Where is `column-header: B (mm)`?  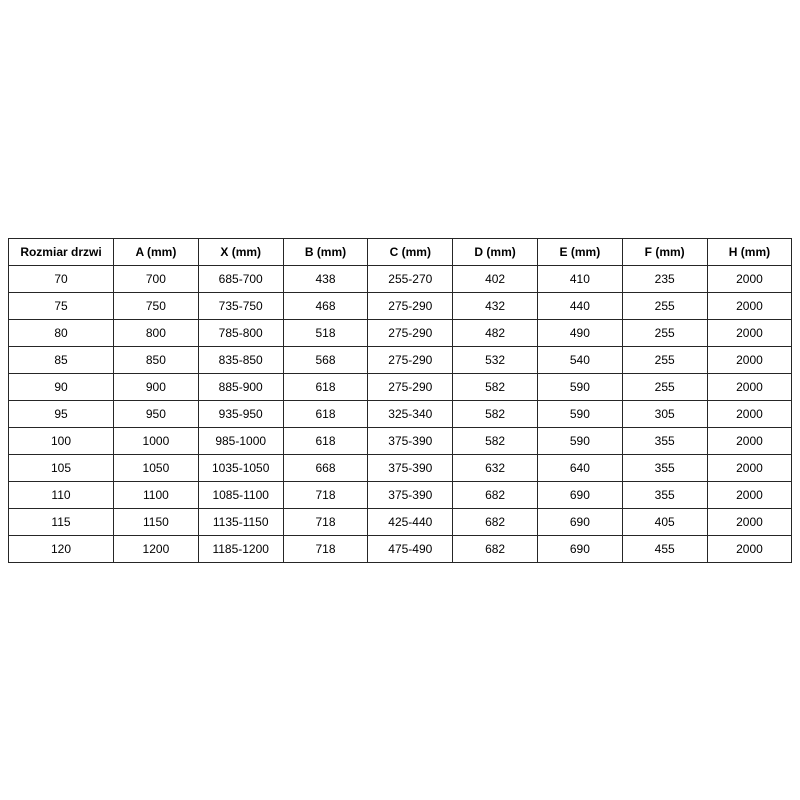
column-header: B (mm) is located at coordinates (325, 252).